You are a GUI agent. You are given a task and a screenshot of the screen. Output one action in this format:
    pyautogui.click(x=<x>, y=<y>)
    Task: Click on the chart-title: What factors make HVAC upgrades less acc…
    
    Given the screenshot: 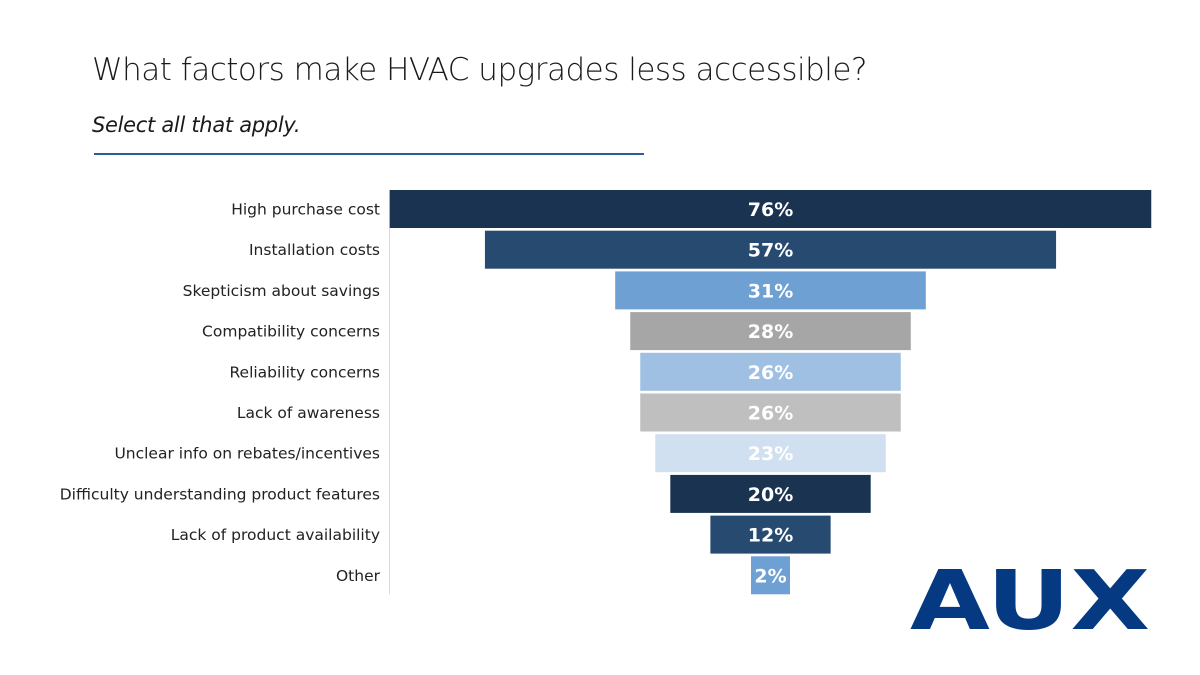 What is the action you would take?
    pyautogui.click(x=479, y=70)
    